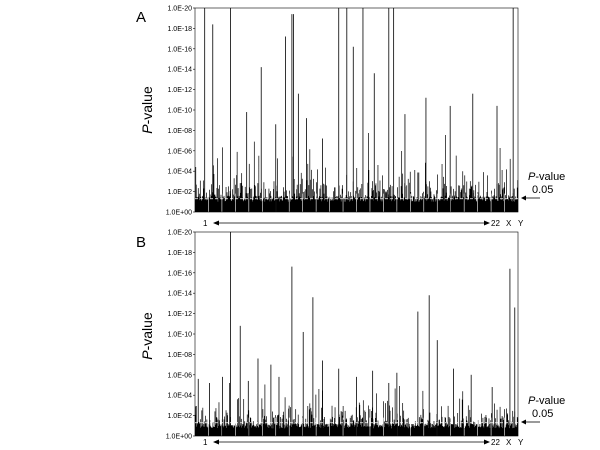 This screenshot has width=600, height=450. I want to click on panel-a-chromosome-range: 1 22 X Y, so click(363, 223).